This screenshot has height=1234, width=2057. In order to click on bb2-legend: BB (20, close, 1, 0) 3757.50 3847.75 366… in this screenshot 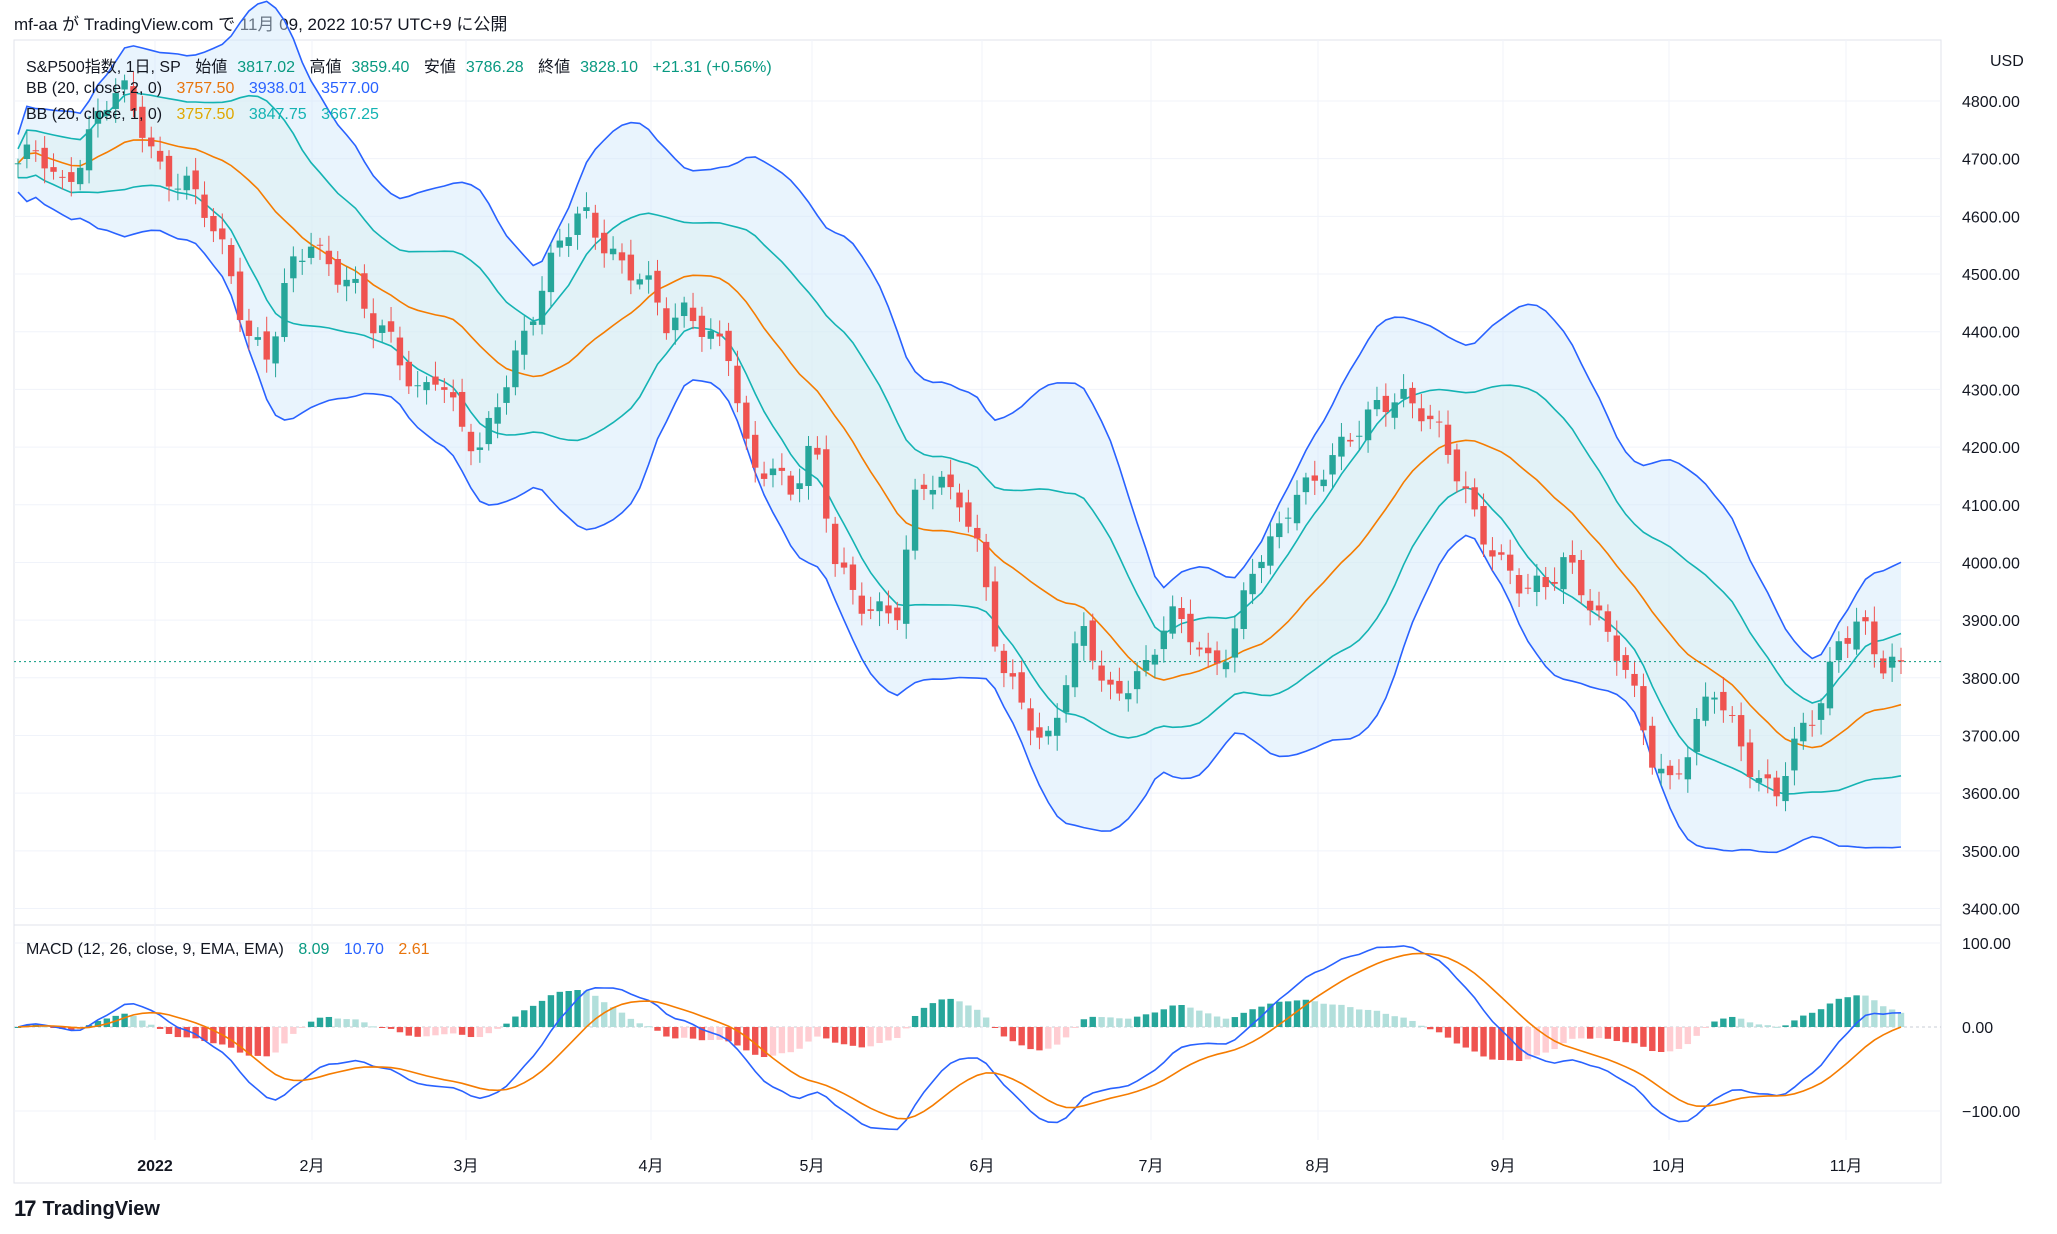, I will do `click(207, 115)`.